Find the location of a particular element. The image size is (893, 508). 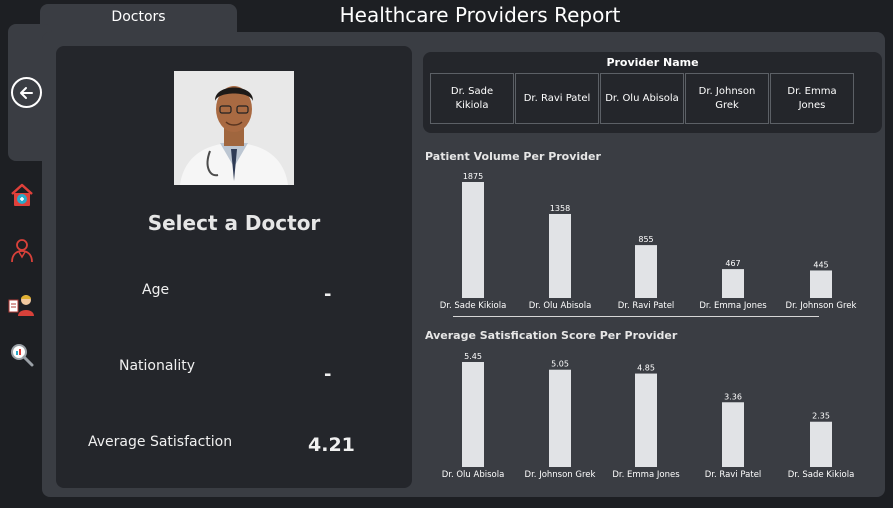

age-label: Age is located at coordinates (156, 290).